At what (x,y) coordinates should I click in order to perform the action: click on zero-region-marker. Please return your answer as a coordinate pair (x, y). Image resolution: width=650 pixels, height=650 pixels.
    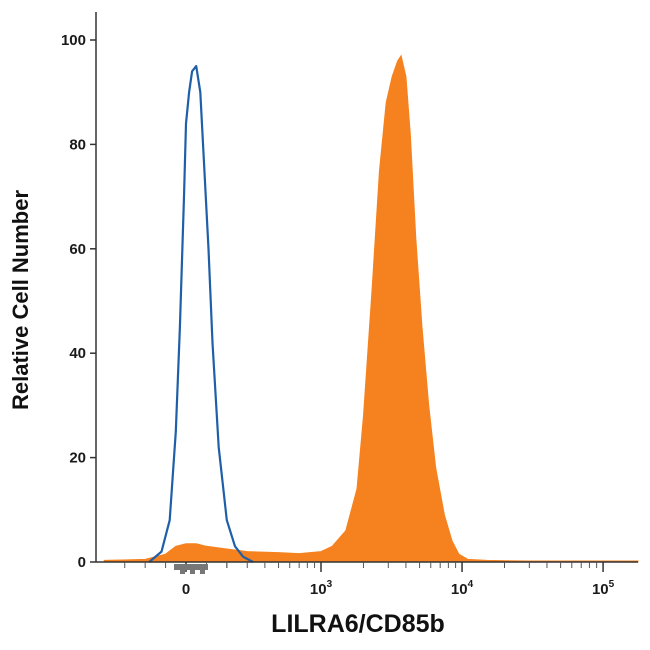
    Looking at the image, I should click on (191, 569).